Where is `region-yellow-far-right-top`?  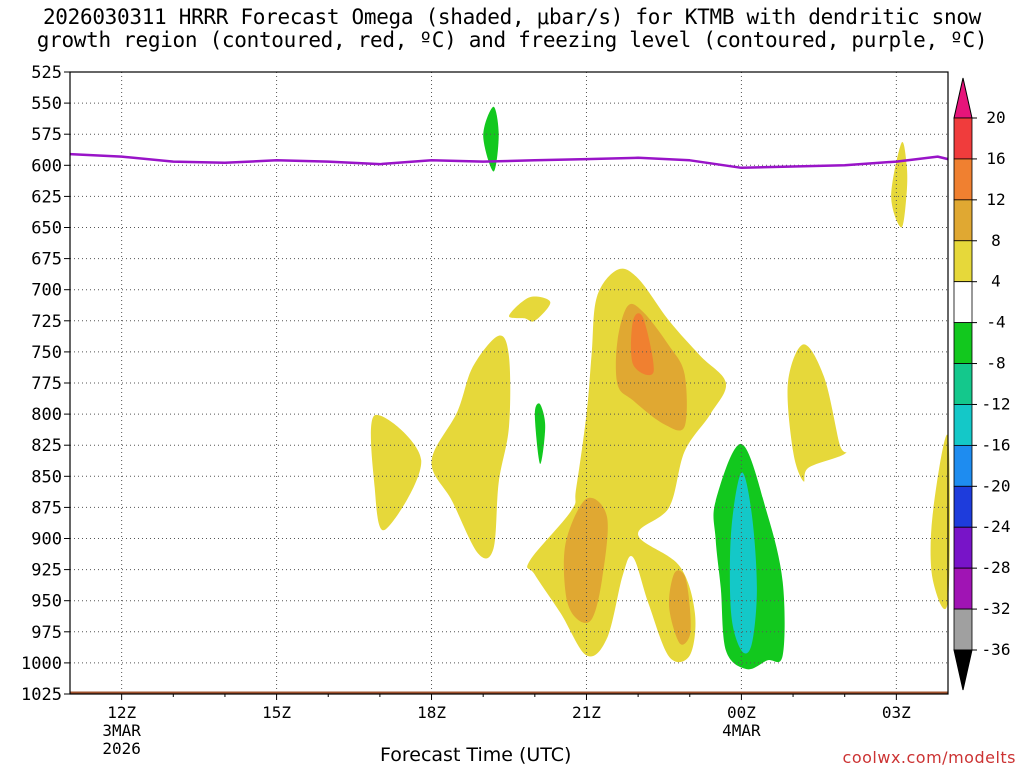
region-yellow-far-right-top is located at coordinates (899, 185).